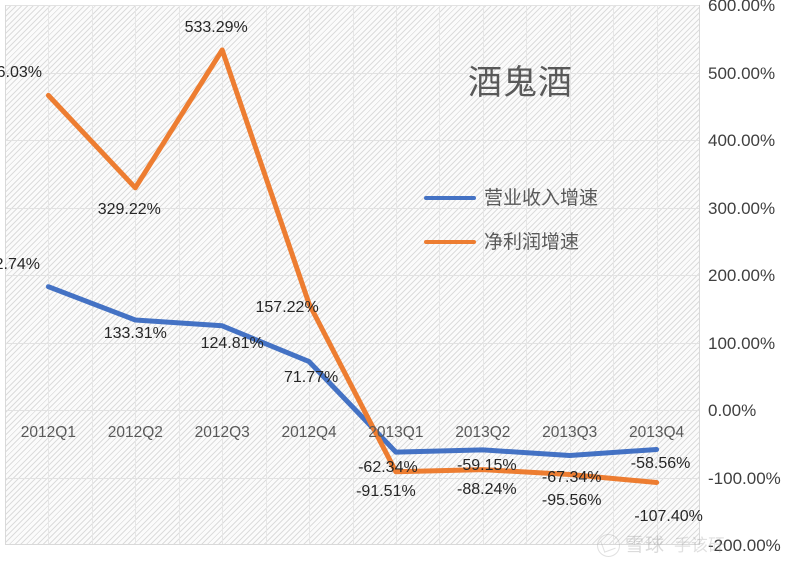 This screenshot has width=800, height=577. I want to click on legend-label-net-profit-growth: 净利润增速, so click(532, 242).